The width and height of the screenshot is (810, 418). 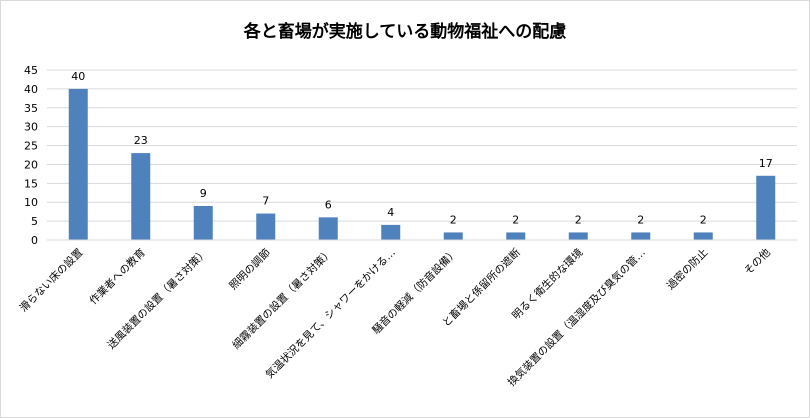 What do you see at coordinates (78, 76) in the screenshot?
I see `data-label: 40` at bounding box center [78, 76].